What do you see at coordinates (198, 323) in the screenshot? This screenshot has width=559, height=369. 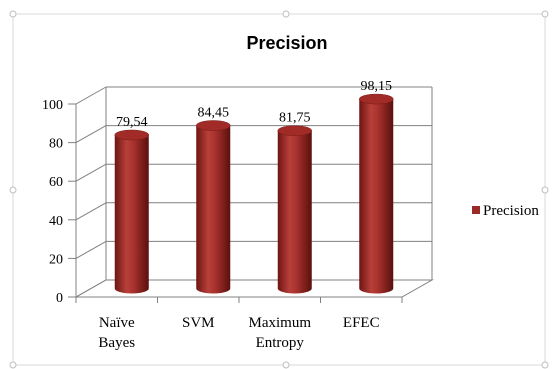 I see `x-category-label: SVM` at bounding box center [198, 323].